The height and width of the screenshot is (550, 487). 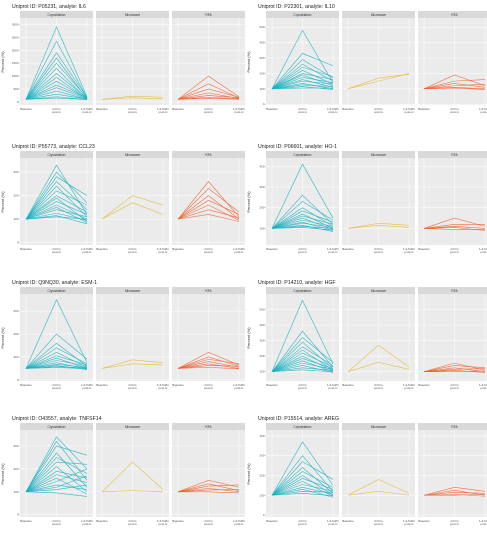 What do you see at coordinates (261, 436) in the screenshot?
I see `y-tick-label: 400` at bounding box center [261, 436].